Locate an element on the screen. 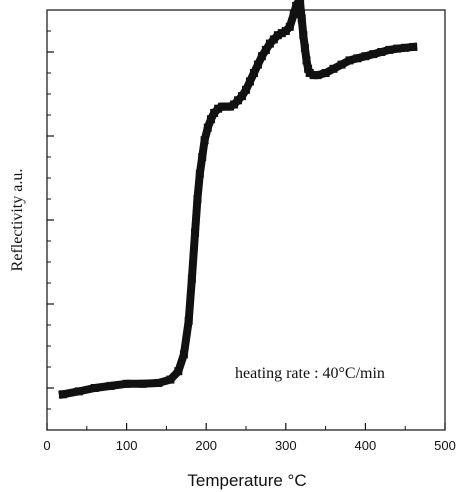  x-tick-label: 0 is located at coordinates (46, 445).